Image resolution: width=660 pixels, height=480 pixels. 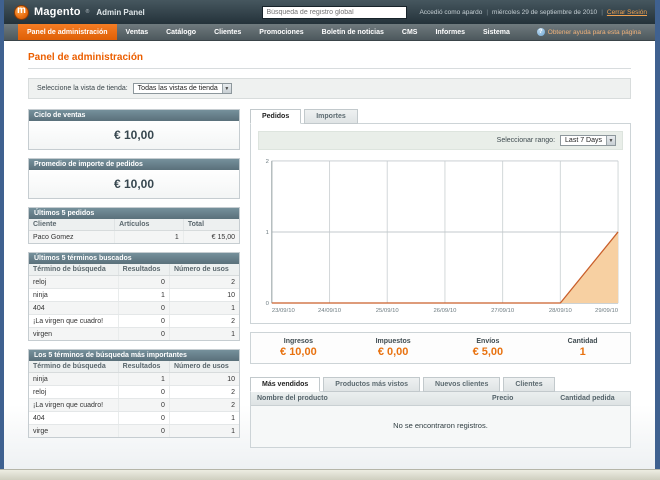 What do you see at coordinates (607, 311) in the screenshot?
I see `svg-text: 29/09/10` at bounding box center [607, 311].